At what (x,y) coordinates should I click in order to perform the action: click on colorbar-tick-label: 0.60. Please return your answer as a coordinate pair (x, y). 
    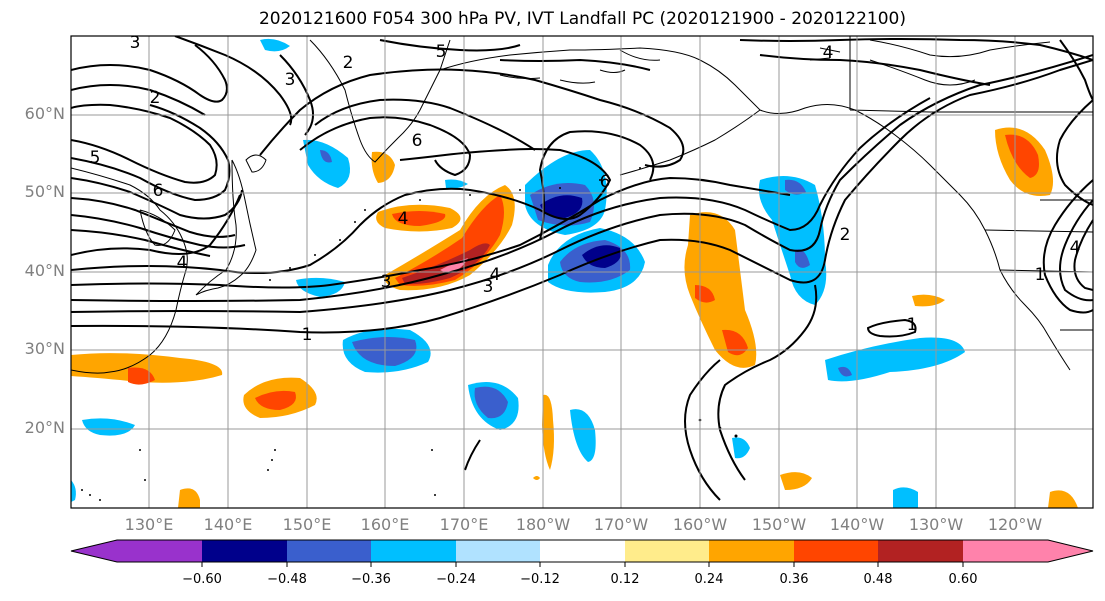
    Looking at the image, I should click on (963, 579).